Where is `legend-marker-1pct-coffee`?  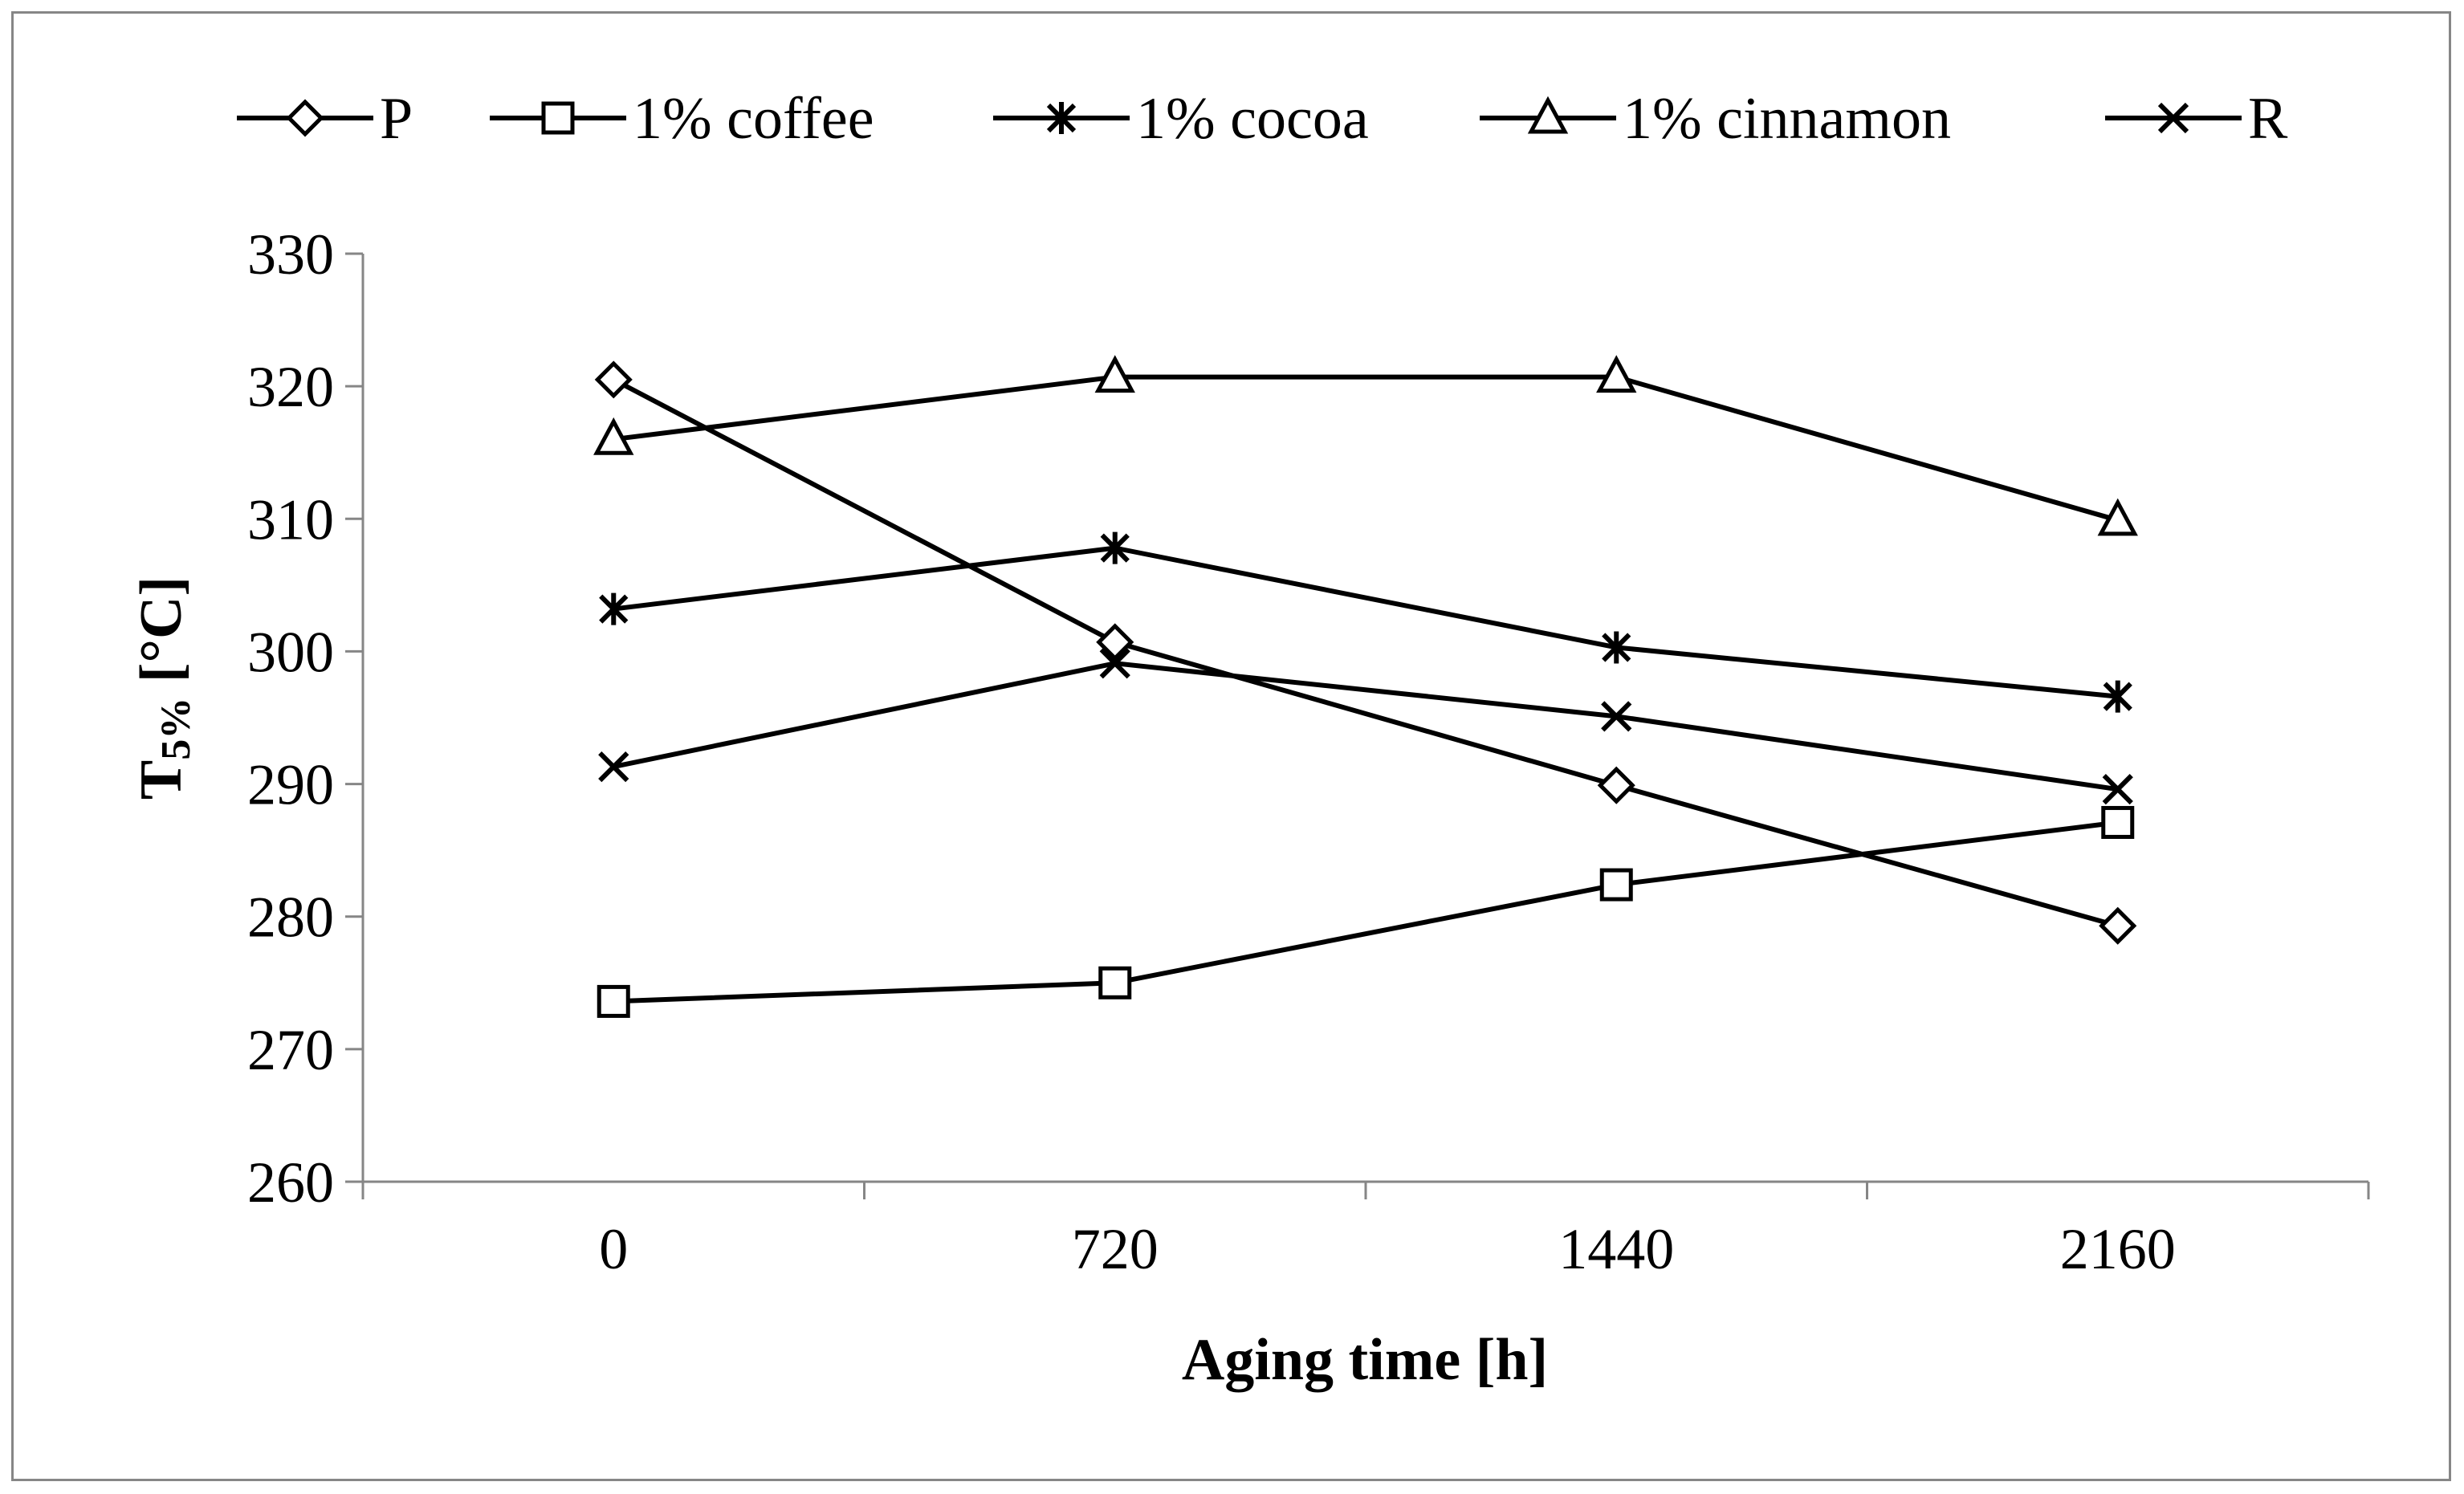
legend-marker-1pct-coffee is located at coordinates (558, 118).